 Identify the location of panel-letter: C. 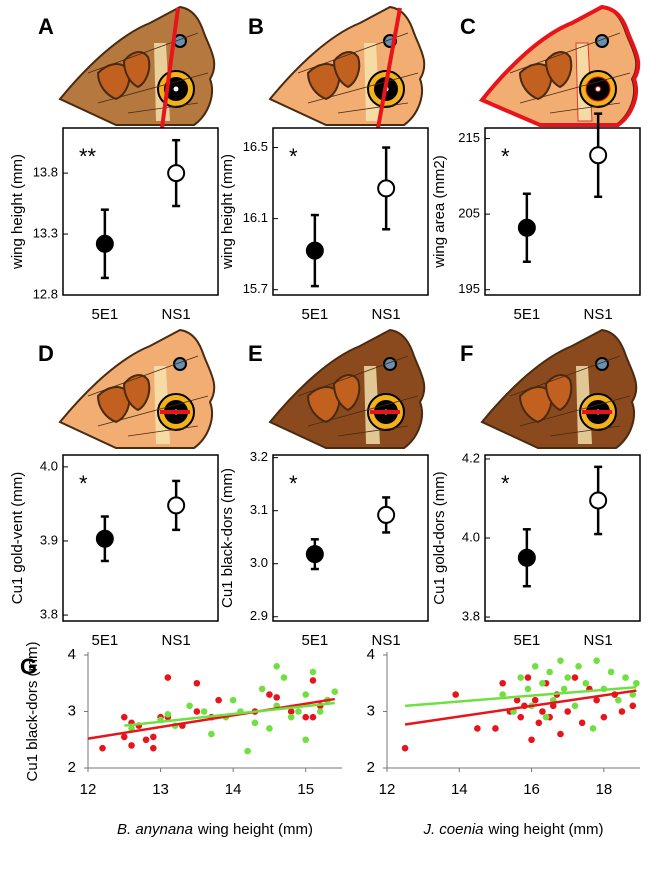
(468, 26).